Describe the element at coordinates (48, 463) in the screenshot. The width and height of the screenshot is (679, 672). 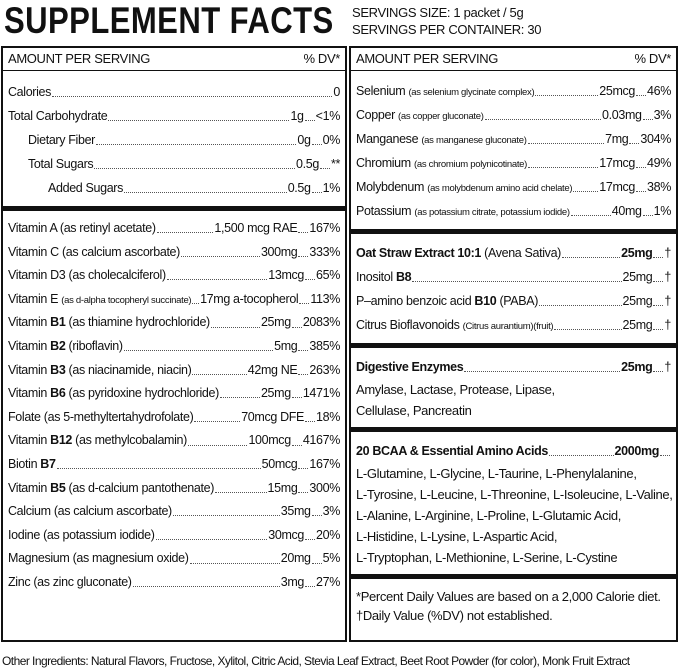
I see `name-bold: B7` at that location.